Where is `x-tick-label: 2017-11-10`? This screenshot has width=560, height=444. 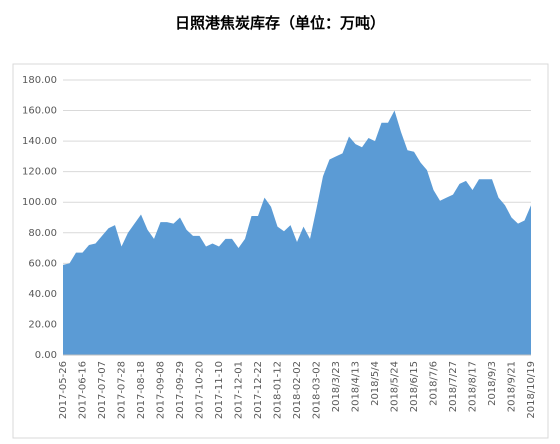 x-tick-label: 2017-11-10 is located at coordinates (219, 390).